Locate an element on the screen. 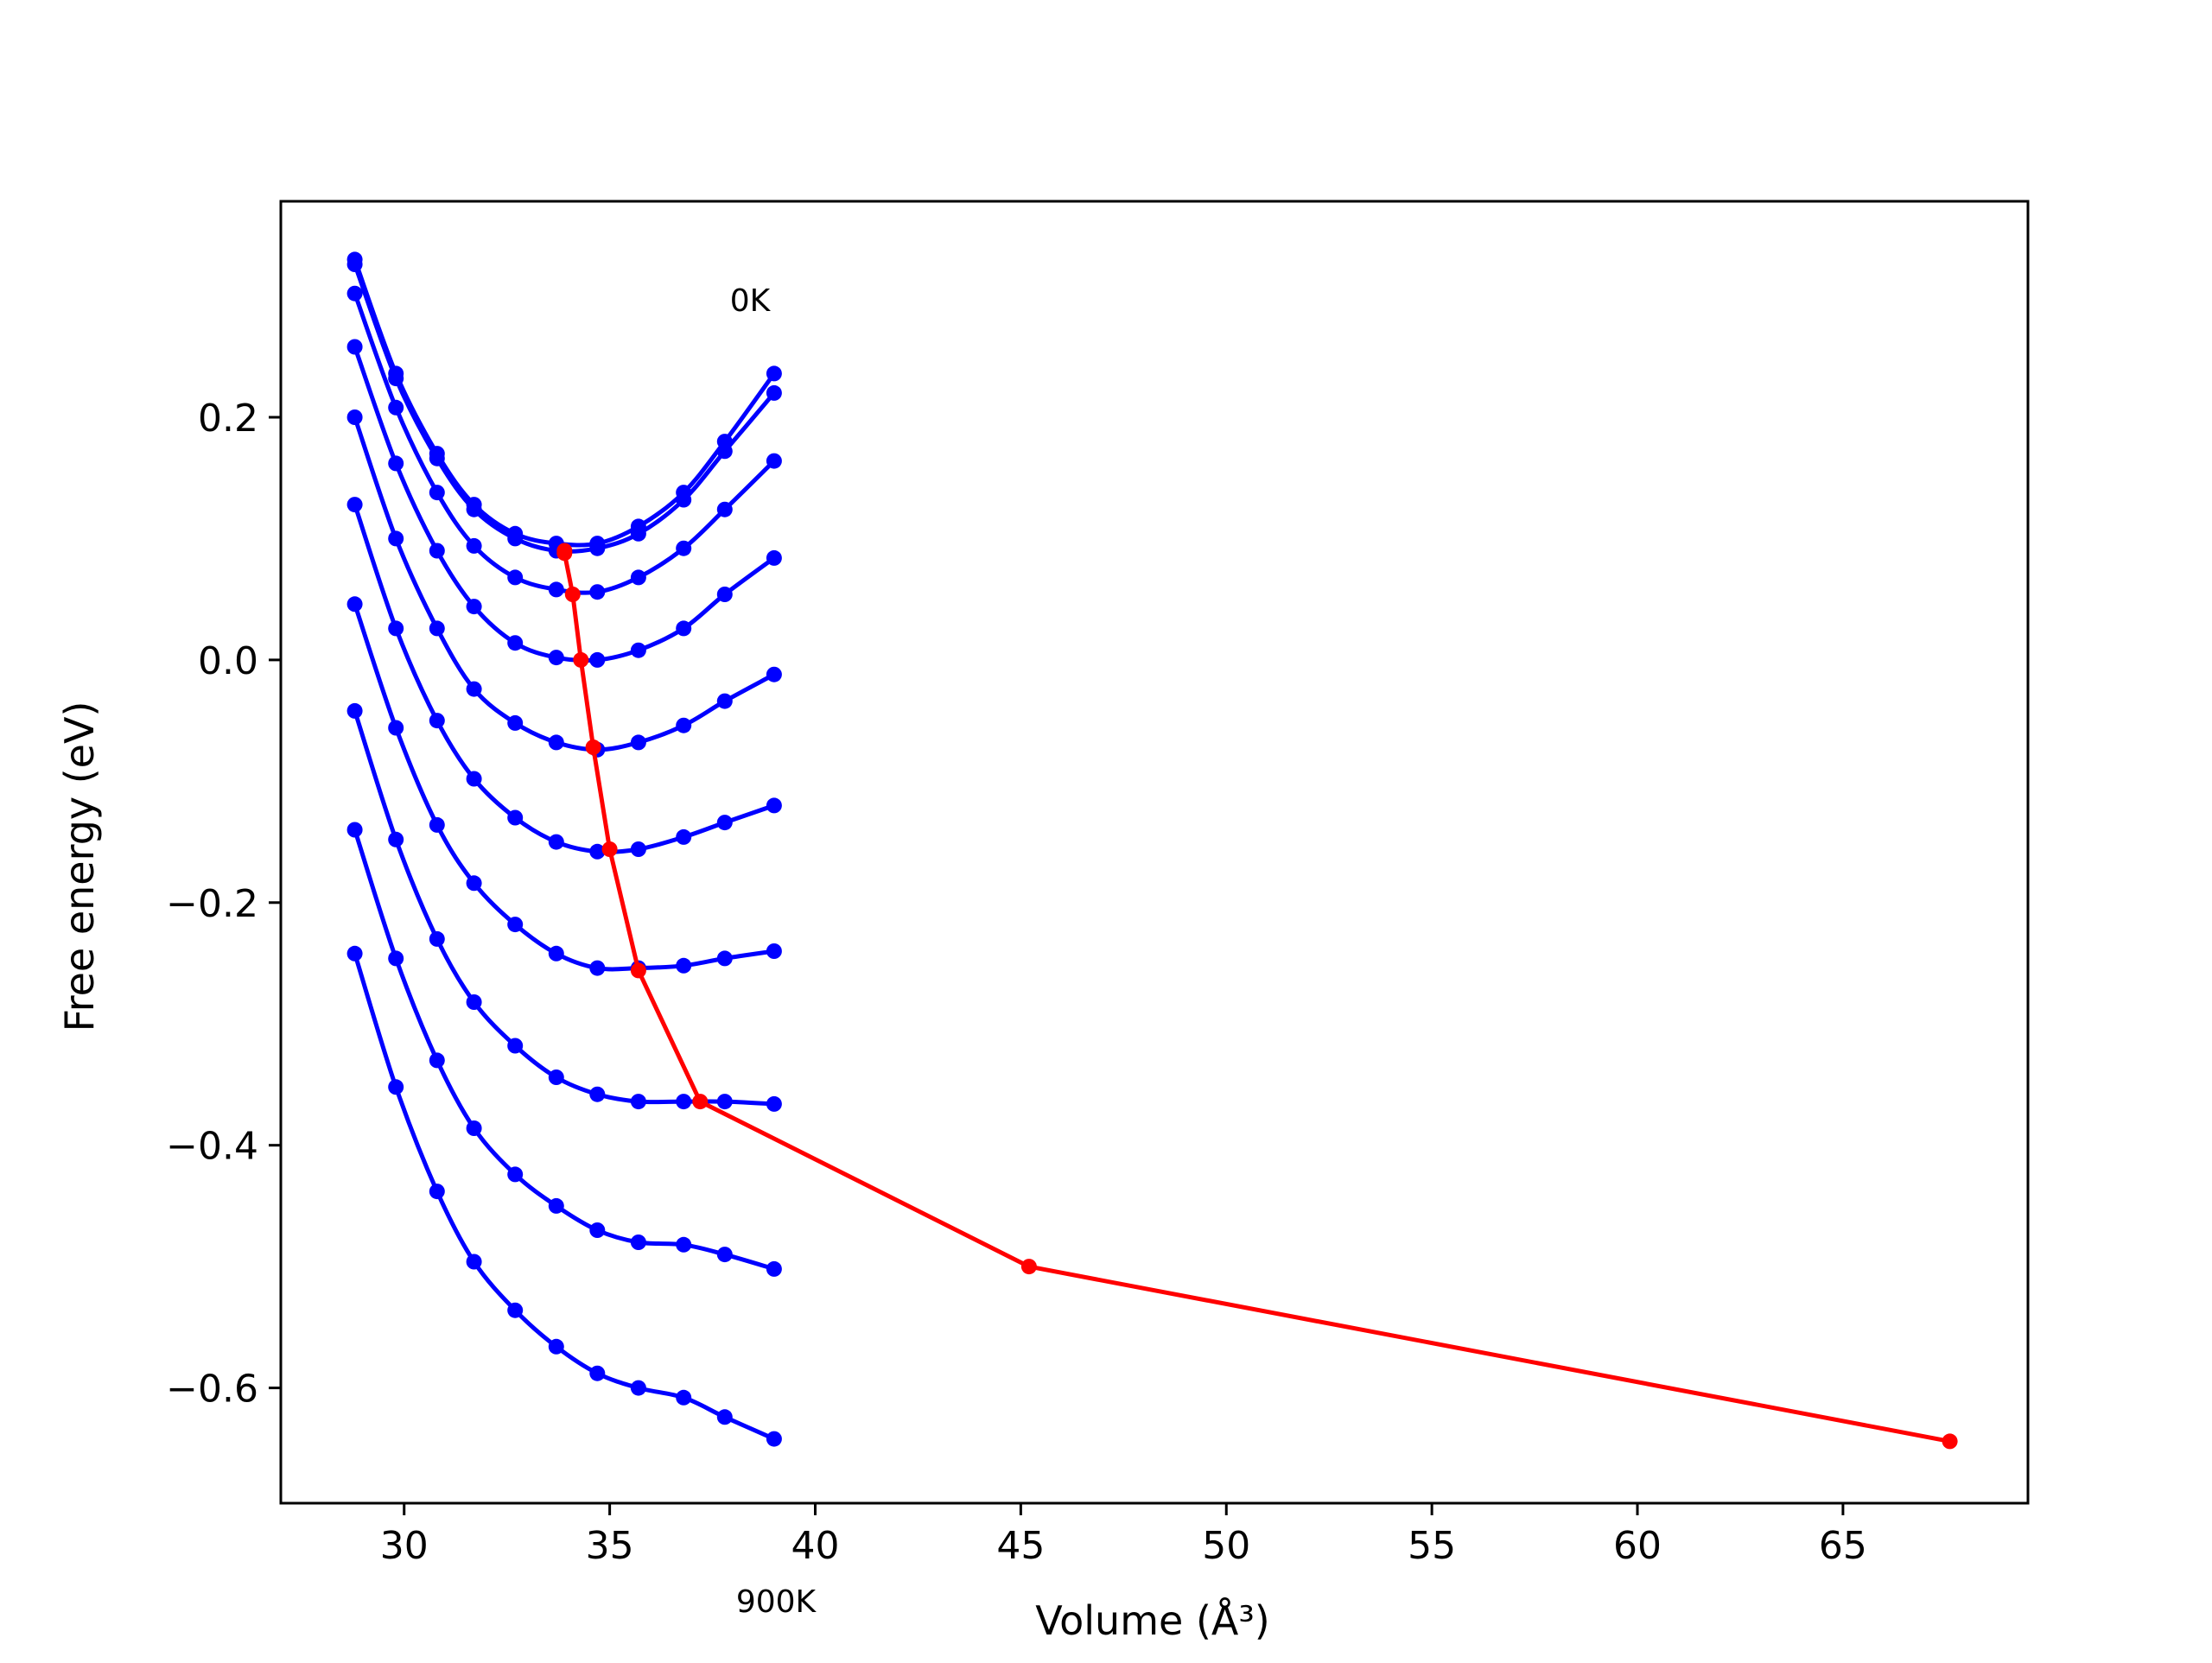 This screenshot has width=2212, height=1663. y-axis-label: Free energy (eV) is located at coordinates (79, 867).